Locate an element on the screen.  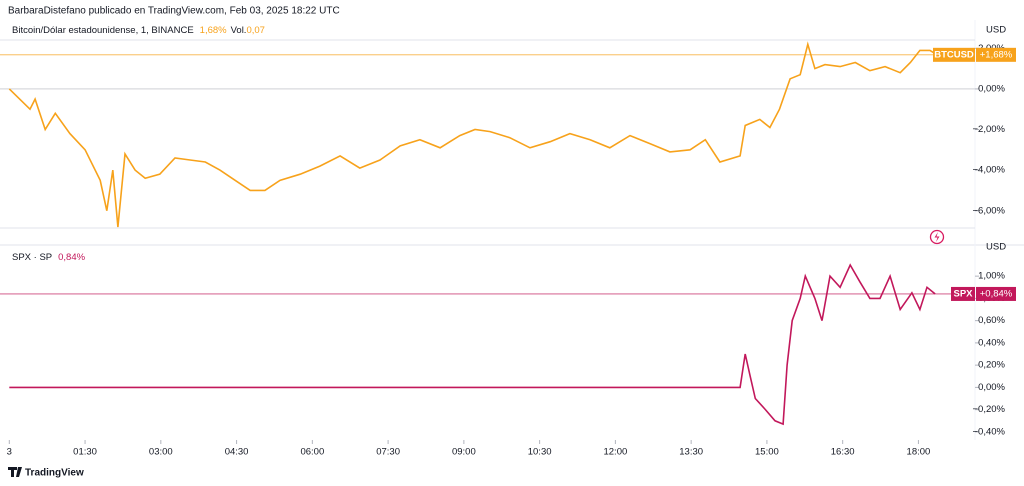
x-tick-label: 09:00 is located at coordinates (464, 452).